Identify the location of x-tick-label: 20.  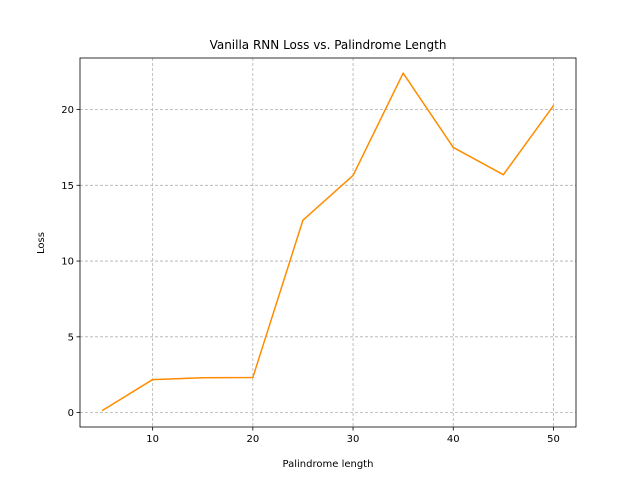
(252, 439).